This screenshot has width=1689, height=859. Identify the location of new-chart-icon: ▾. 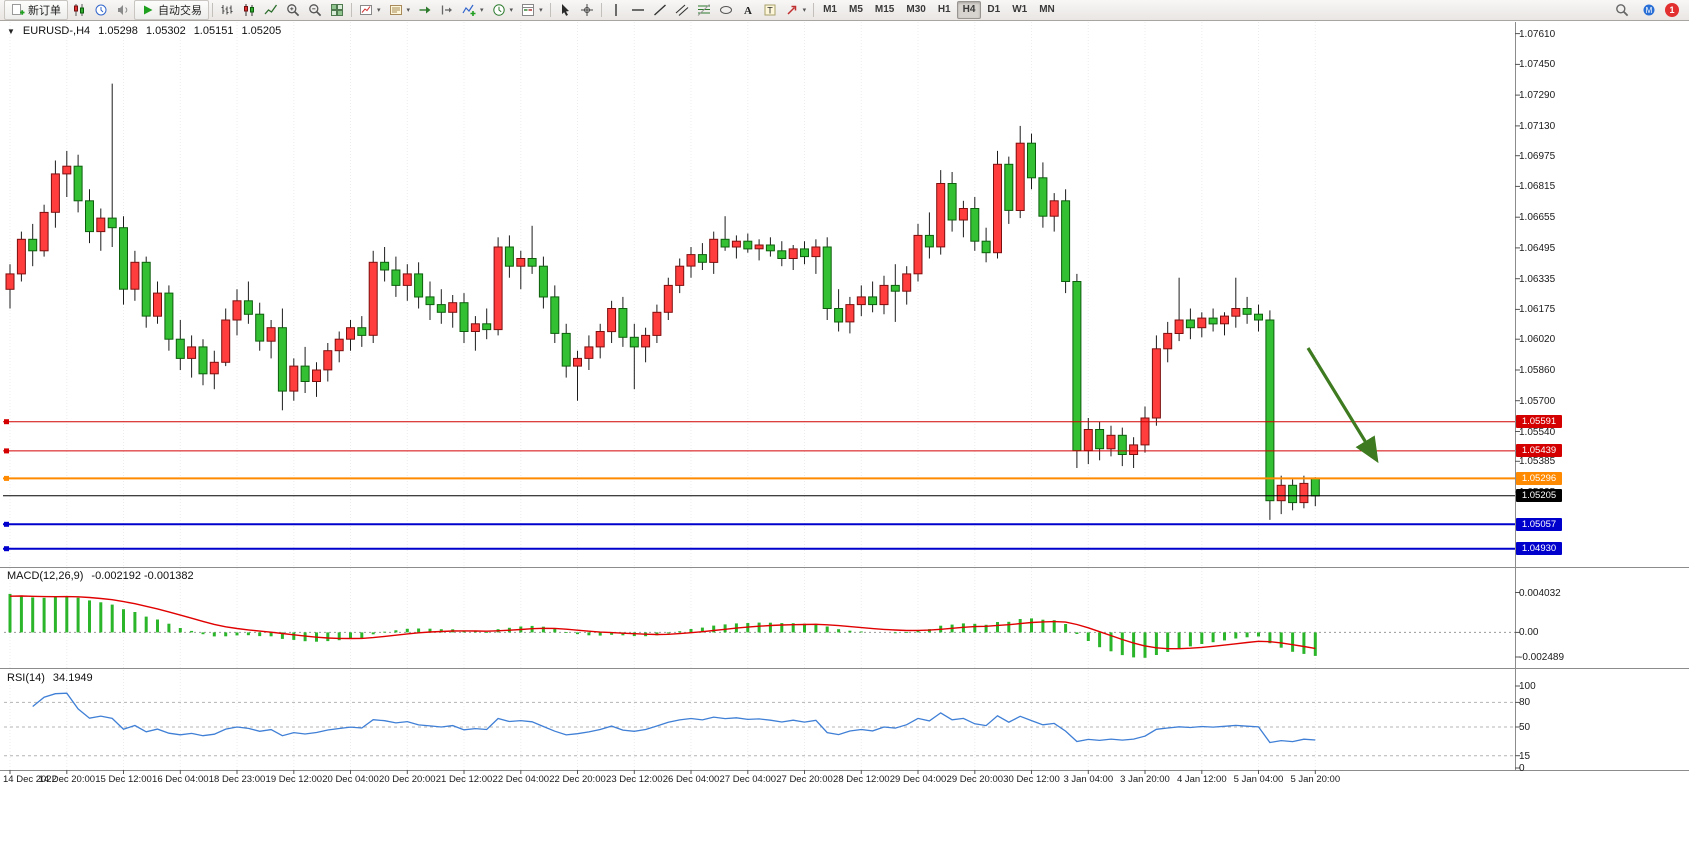
(370, 10).